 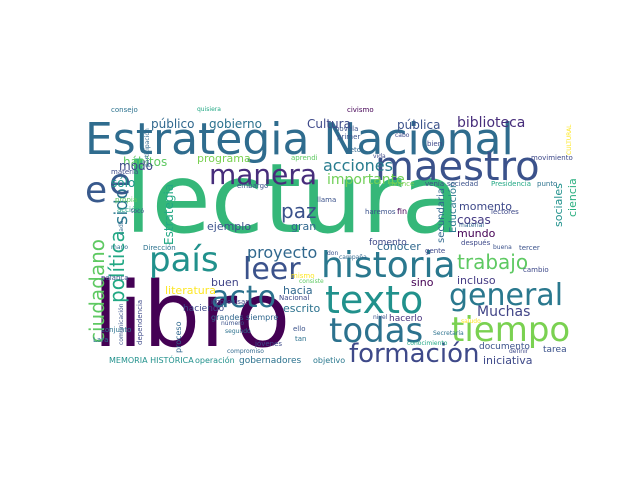 What do you see at coordinates (380, 317) in the screenshot?
I see `word-nivel: nivel` at bounding box center [380, 317].